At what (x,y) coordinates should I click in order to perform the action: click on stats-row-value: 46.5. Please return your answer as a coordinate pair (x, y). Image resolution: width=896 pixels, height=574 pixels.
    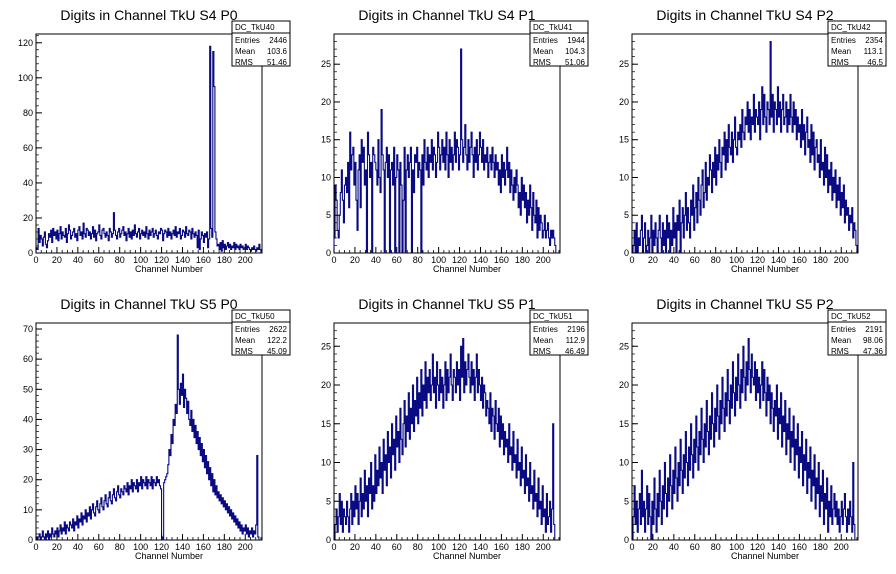
    Looking at the image, I should click on (875, 62).